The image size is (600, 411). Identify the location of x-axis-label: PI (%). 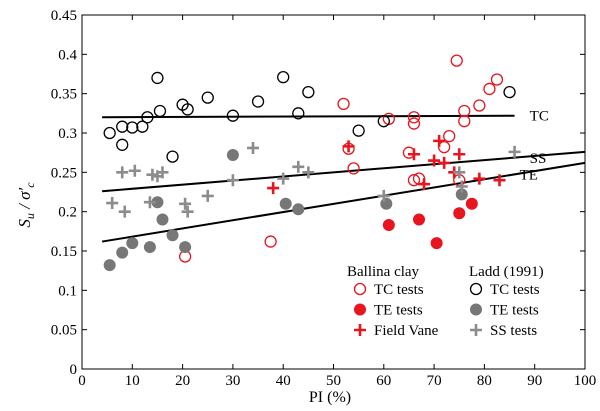
(330, 397).